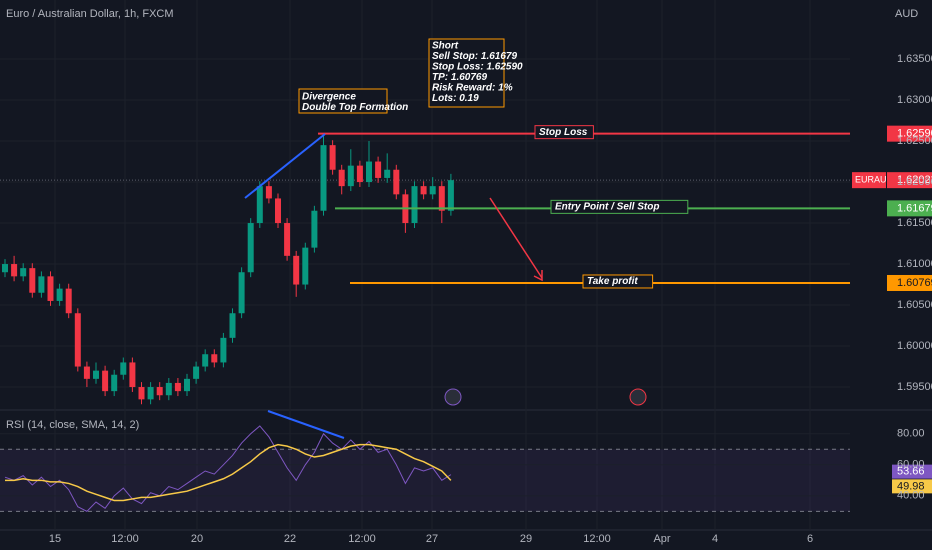  What do you see at coordinates (197, 539) in the screenshot?
I see `x-tick-label: 20` at bounding box center [197, 539].